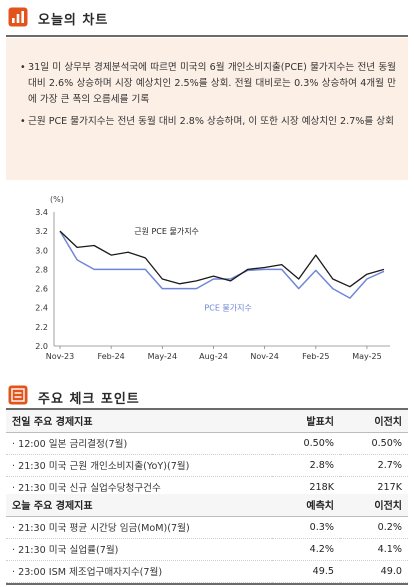  What do you see at coordinates (366, 356) in the screenshot?
I see `x-tick-label: May-25` at bounding box center [366, 356].